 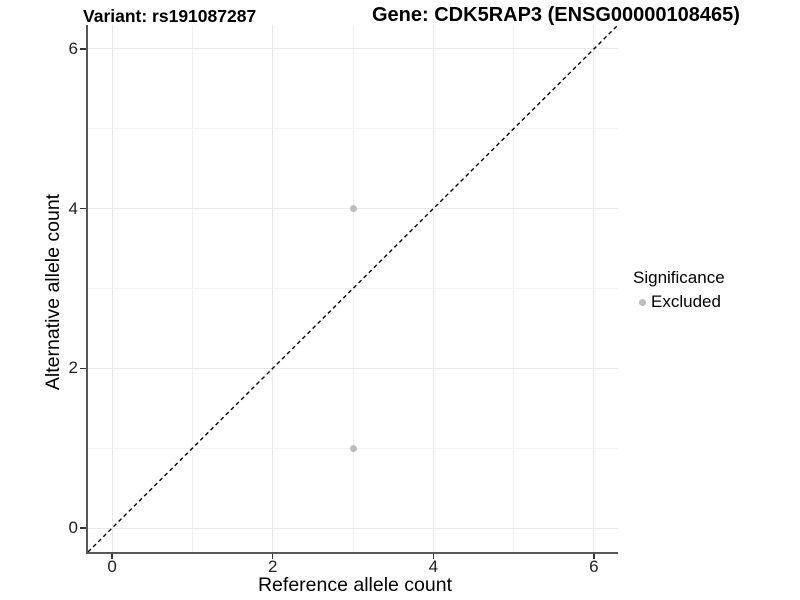 I want to click on y-tick-label: 0, so click(x=73, y=528).